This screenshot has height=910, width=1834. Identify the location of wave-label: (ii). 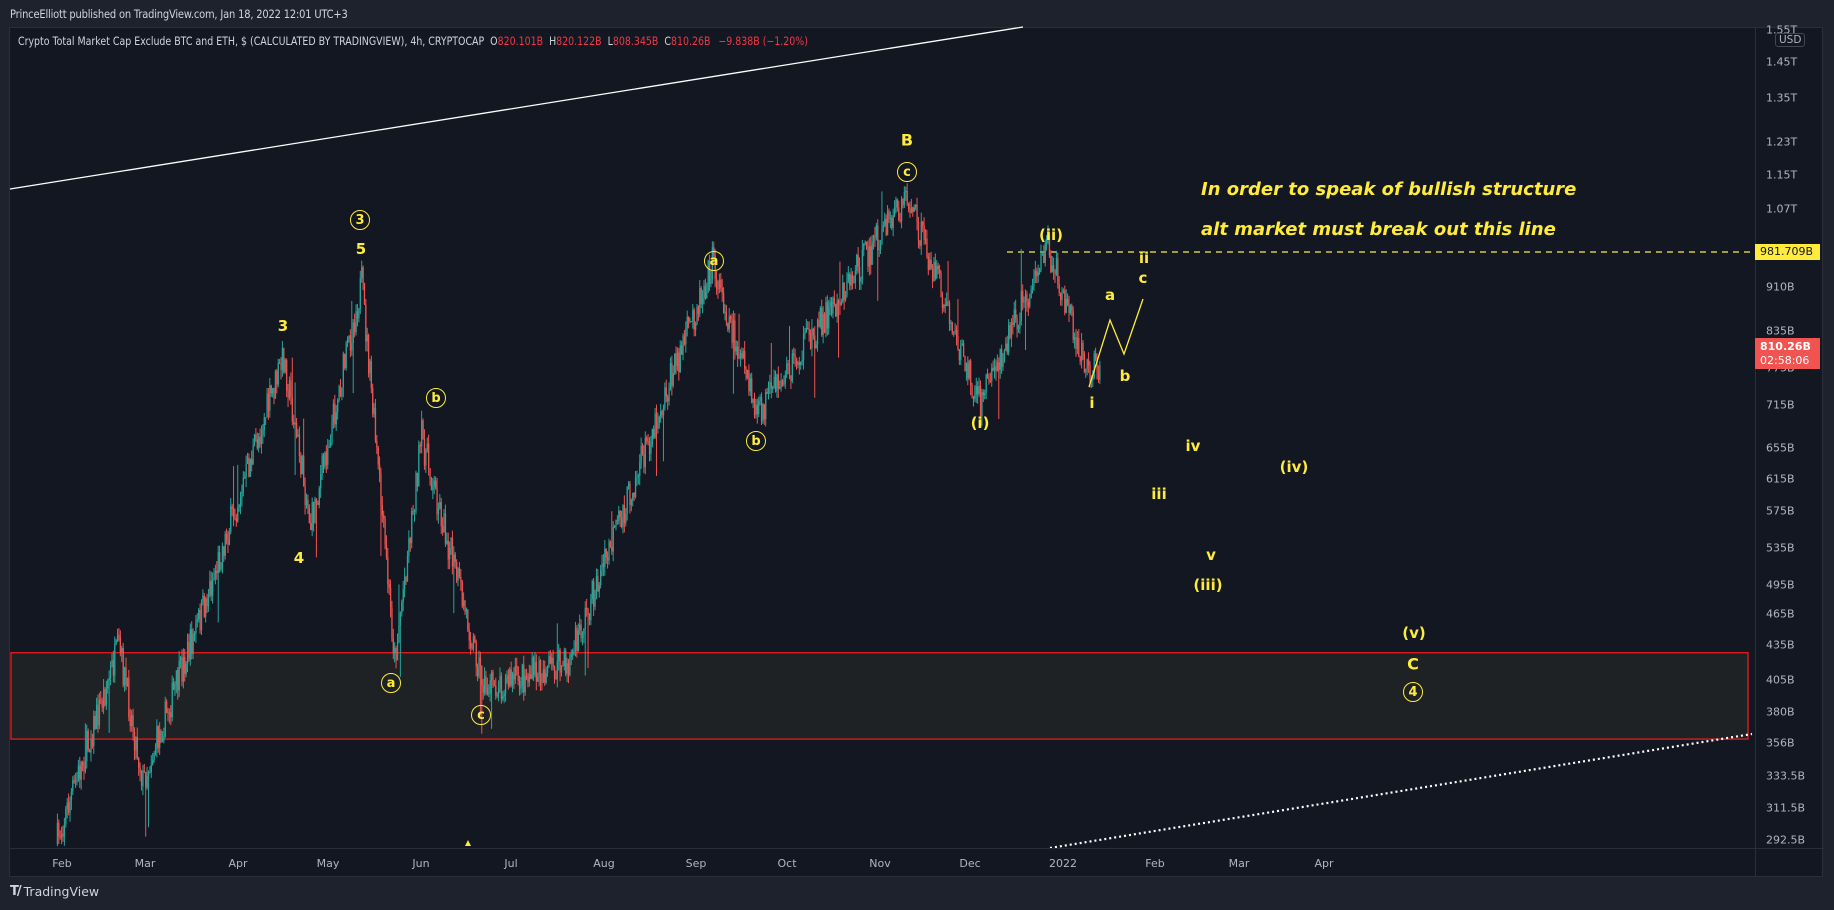
(1051, 235).